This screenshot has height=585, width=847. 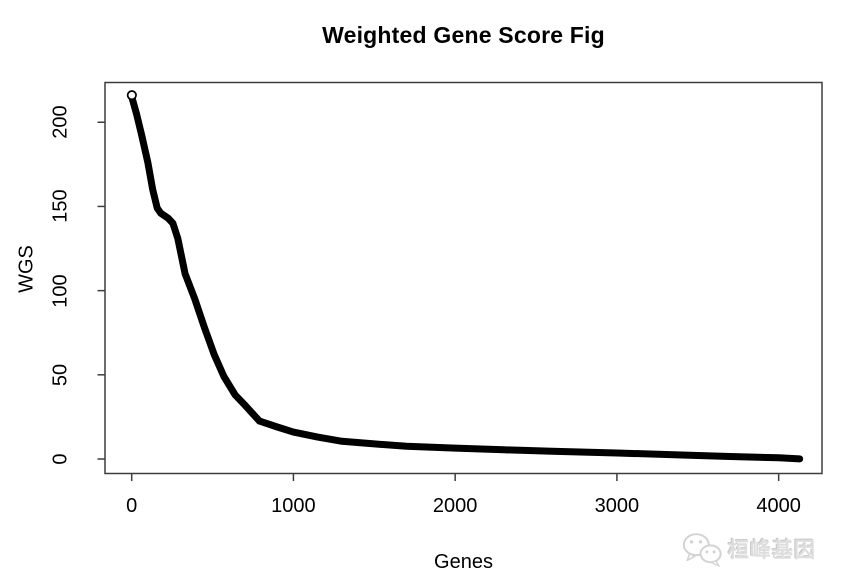 I want to click on wechat-icon, so click(x=702, y=550).